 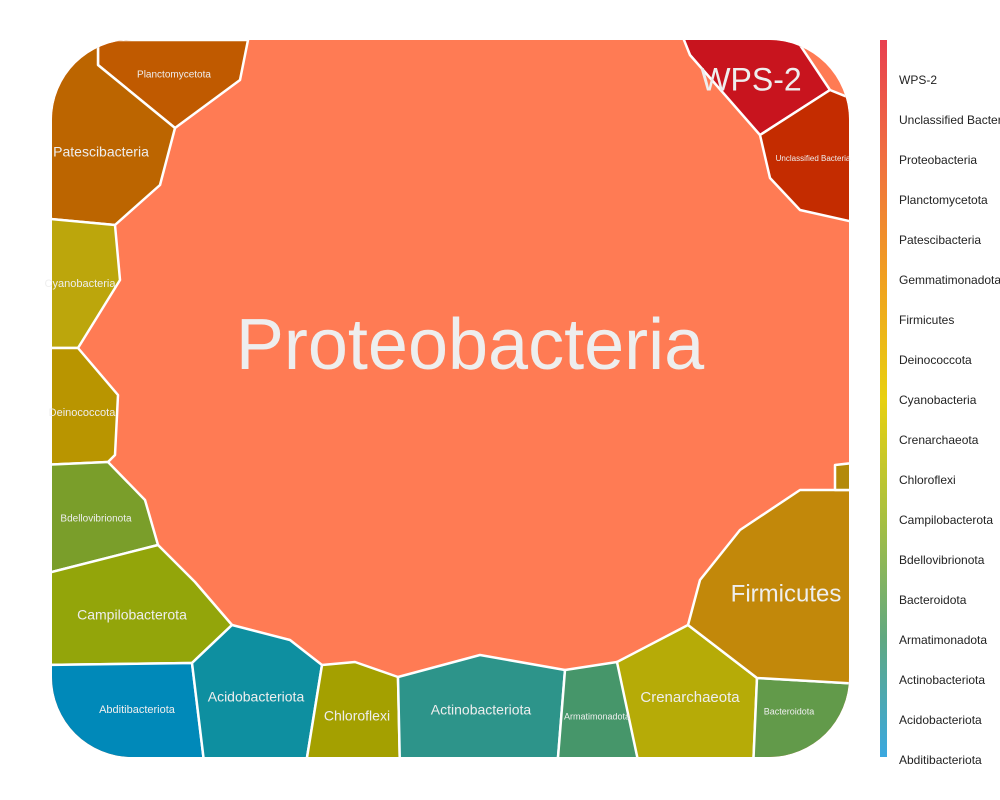 What do you see at coordinates (938, 160) in the screenshot?
I see `legend-label: Proteobacteria` at bounding box center [938, 160].